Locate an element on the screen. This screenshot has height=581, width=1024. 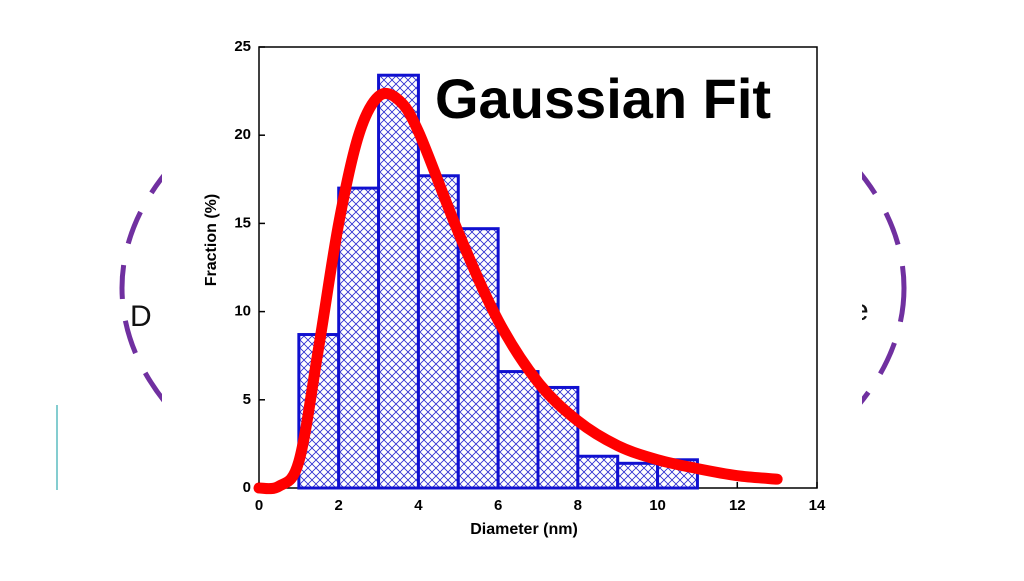
x-tick-label: 10 is located at coordinates (657, 505).